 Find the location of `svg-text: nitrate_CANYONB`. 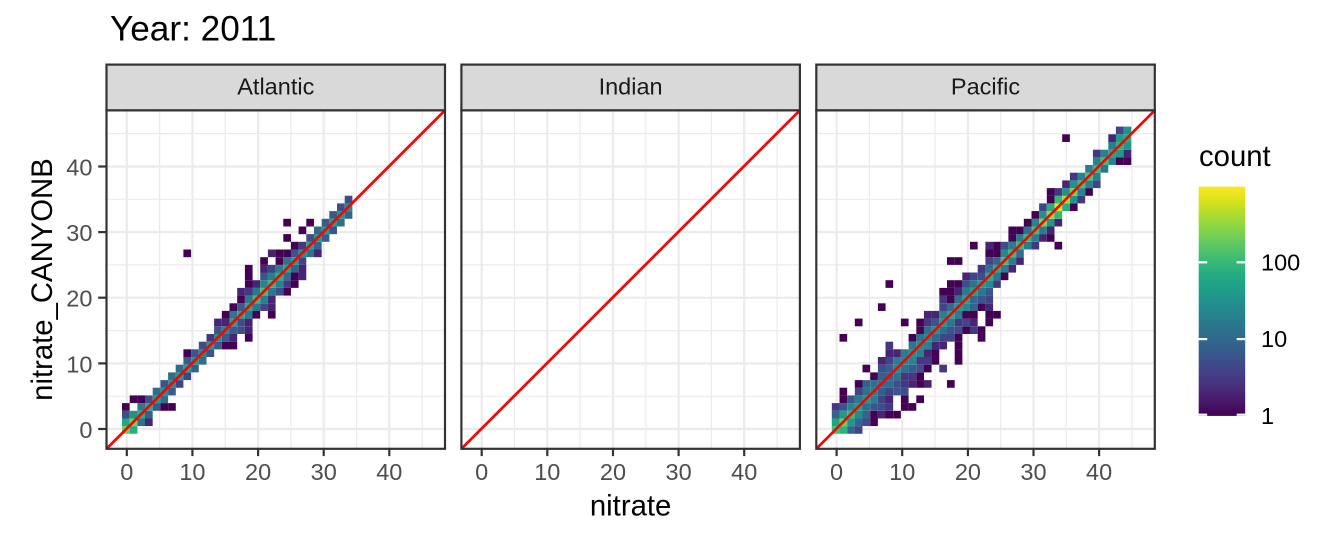

svg-text: nitrate_CANYONB is located at coordinates (42, 279).